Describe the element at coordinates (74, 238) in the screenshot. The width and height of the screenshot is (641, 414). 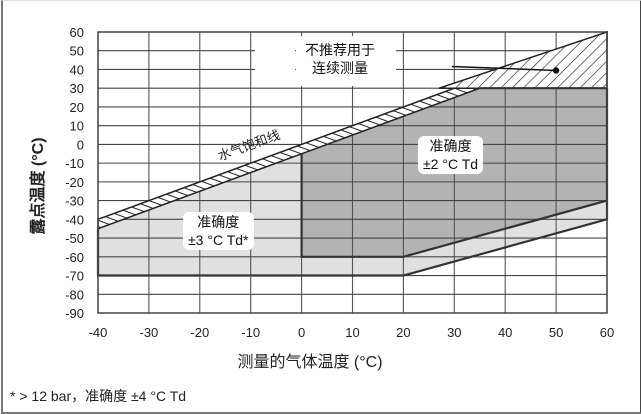
I see `svg-text: -50` at that location.